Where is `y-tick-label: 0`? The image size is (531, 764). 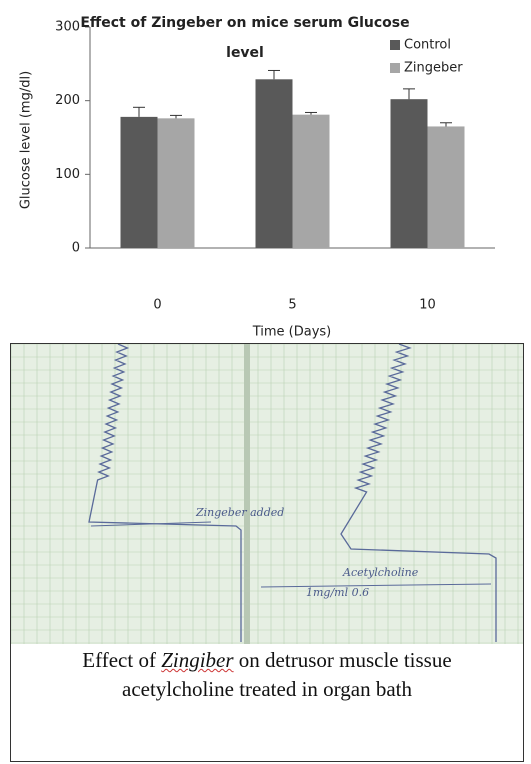
y-tick-label: 0 is located at coordinates (76, 248).